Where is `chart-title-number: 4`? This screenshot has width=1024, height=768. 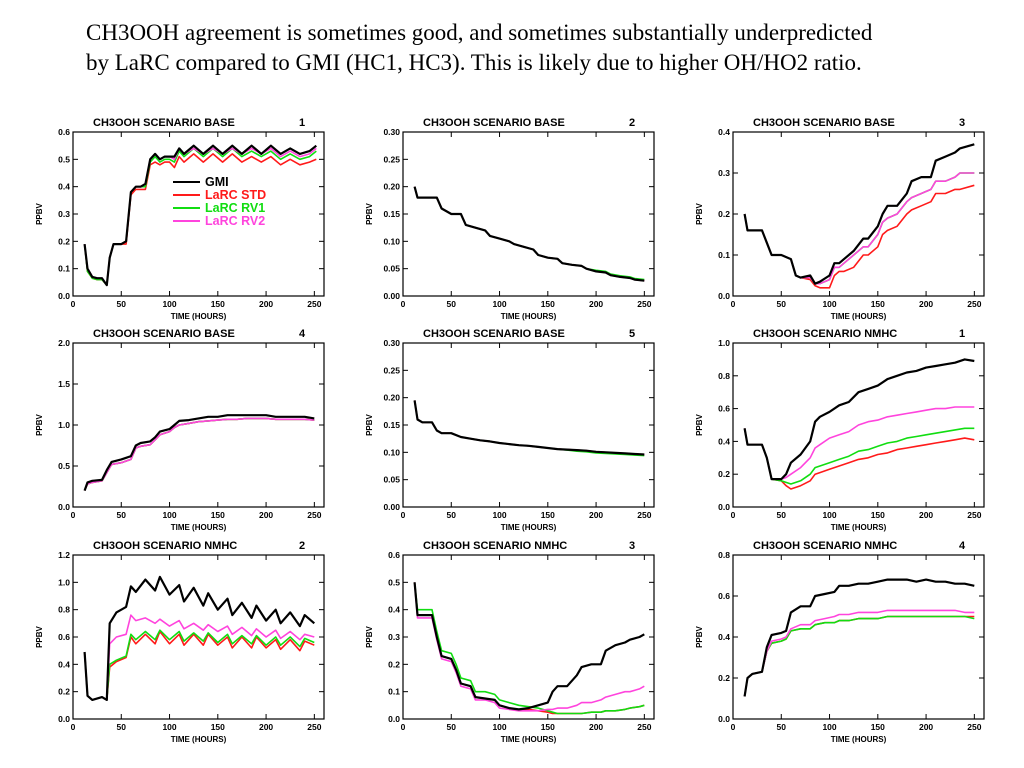
chart-title-number: 4 is located at coordinates (302, 334).